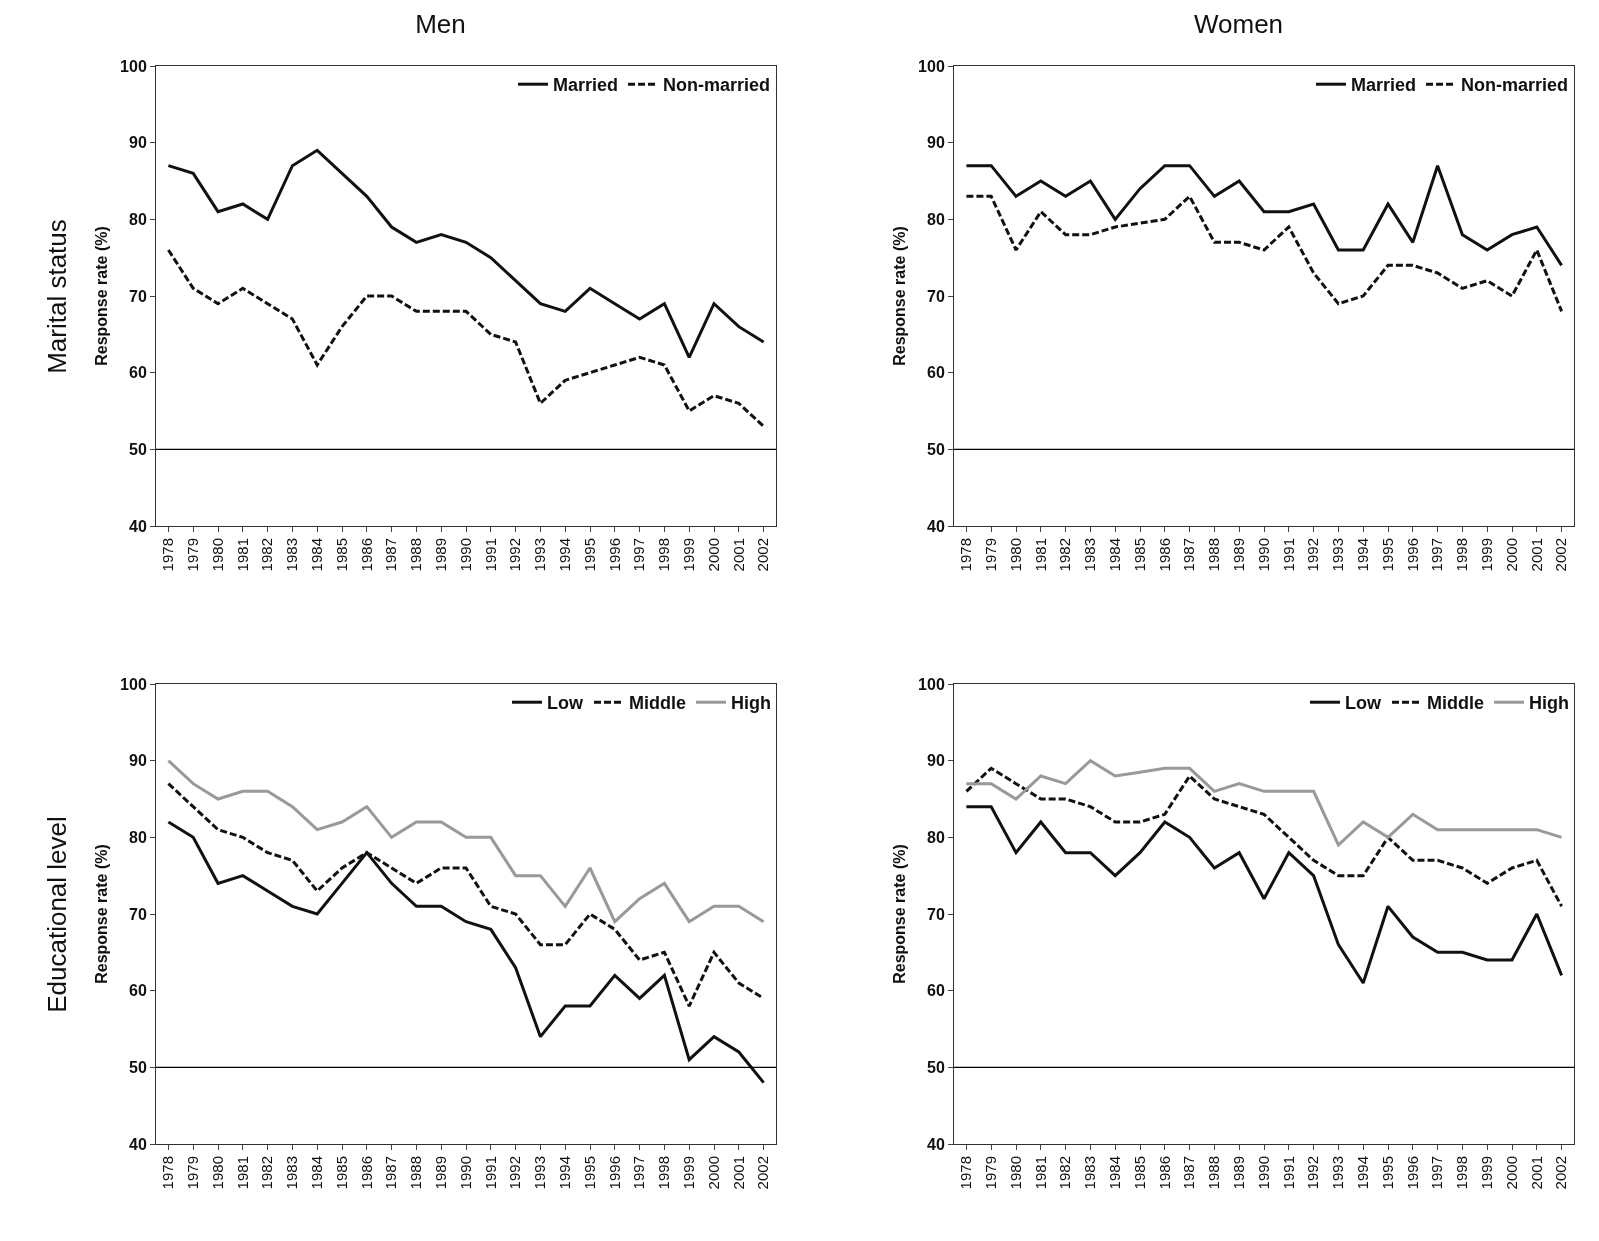 This screenshot has width=1599, height=1241. What do you see at coordinates (750, 703) in the screenshot?
I see `legend-label: High` at bounding box center [750, 703].